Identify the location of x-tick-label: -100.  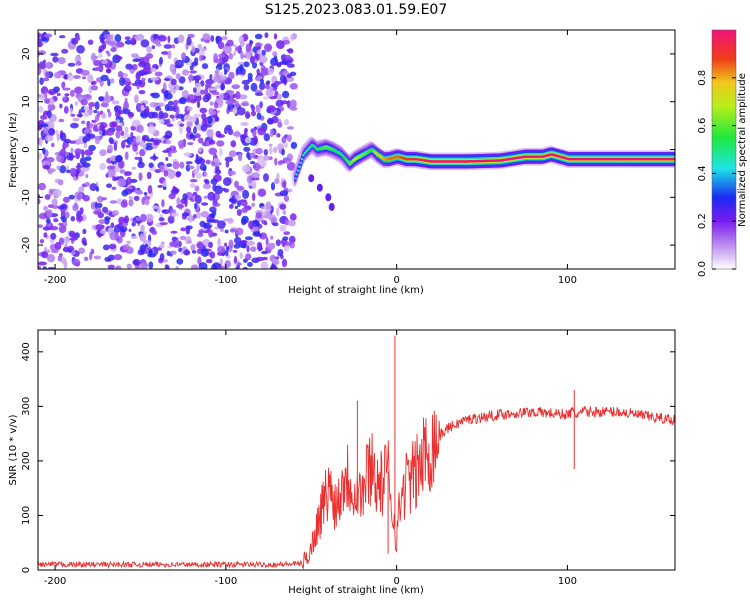
(226, 581).